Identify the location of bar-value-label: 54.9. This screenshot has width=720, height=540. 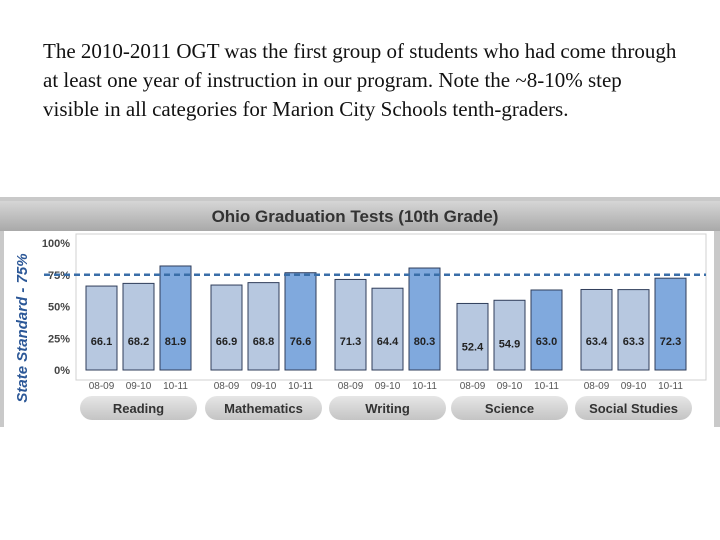
(509, 344).